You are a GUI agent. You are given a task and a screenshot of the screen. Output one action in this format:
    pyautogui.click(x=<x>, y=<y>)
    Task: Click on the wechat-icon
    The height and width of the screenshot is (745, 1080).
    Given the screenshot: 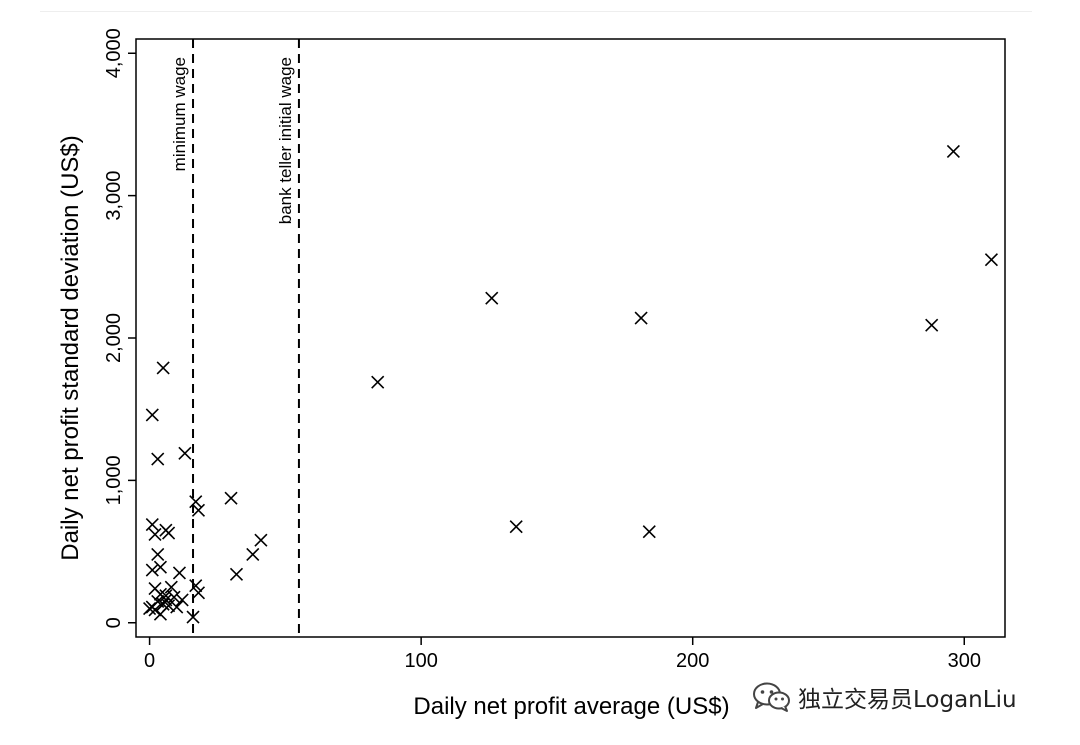 What is the action you would take?
    pyautogui.click(x=771, y=697)
    